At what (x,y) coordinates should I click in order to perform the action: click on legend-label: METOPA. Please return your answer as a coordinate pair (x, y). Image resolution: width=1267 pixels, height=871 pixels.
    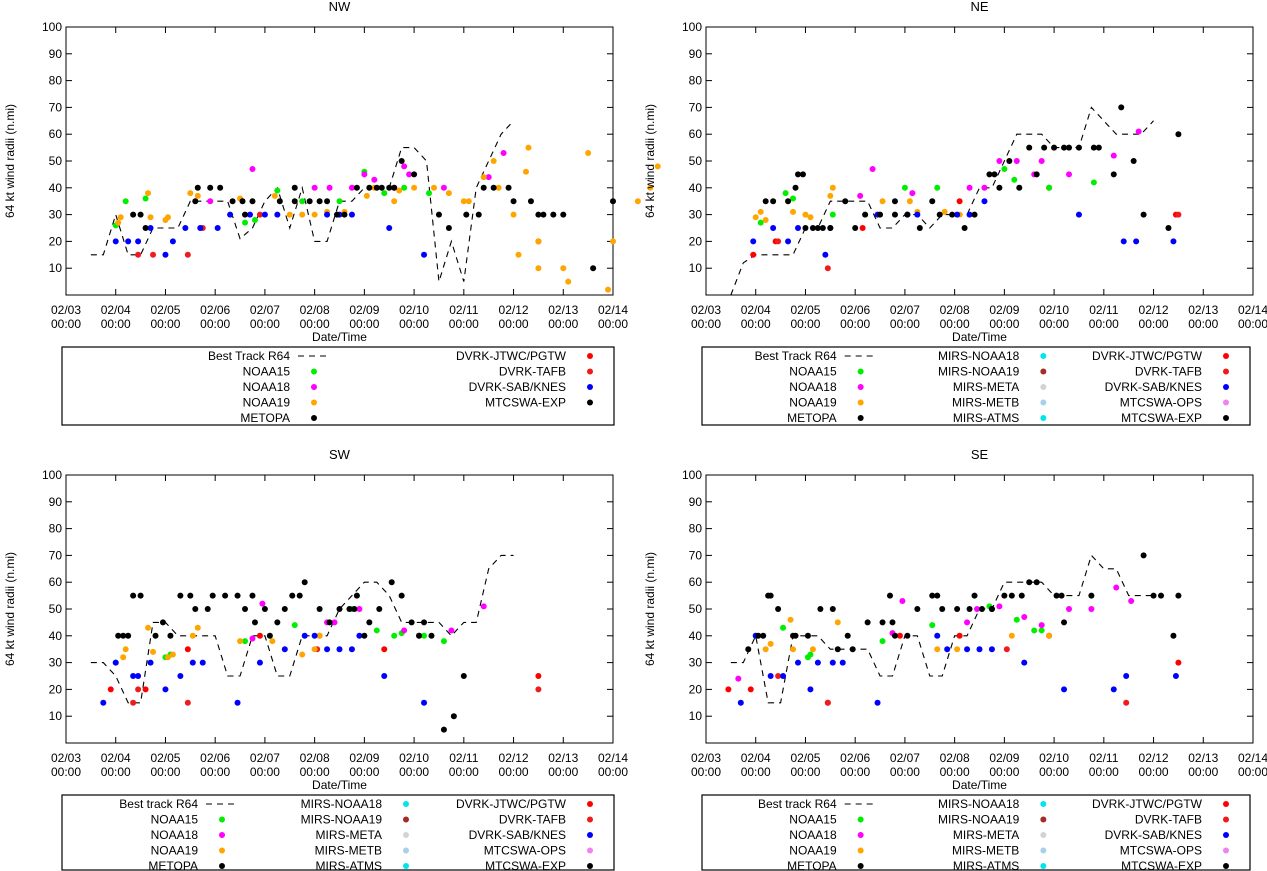
    Looking at the image, I should click on (812, 418).